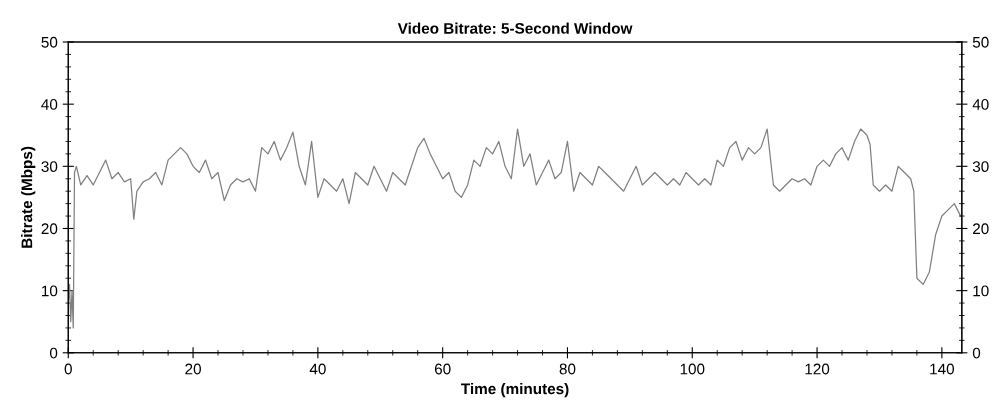 The height and width of the screenshot is (420, 1004). What do you see at coordinates (981, 229) in the screenshot?
I see `y2-tick-label: 20` at bounding box center [981, 229].